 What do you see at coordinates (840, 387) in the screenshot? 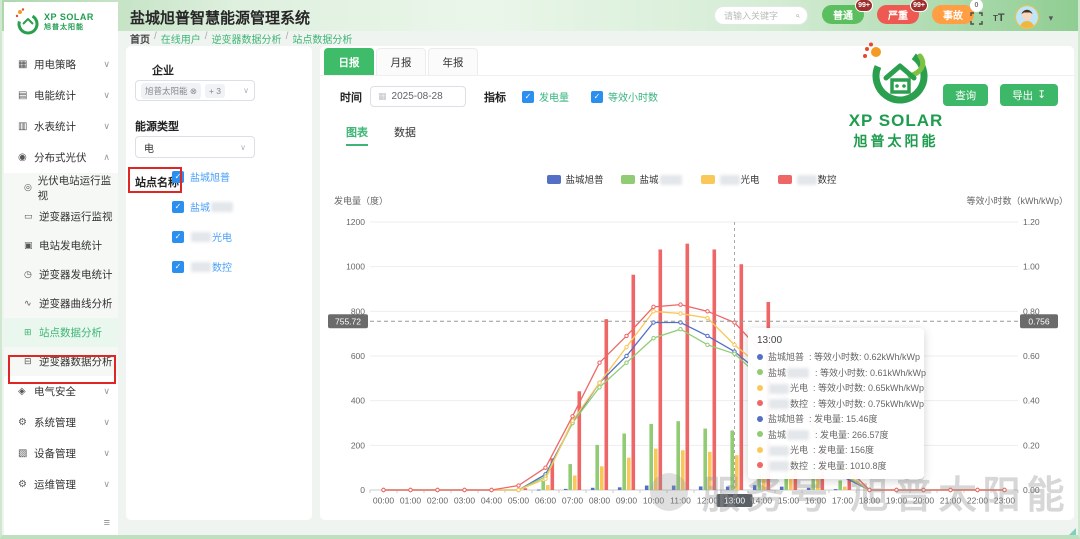
I see `tooltip-row: 光电: 等效小时数: 0.65kWh/kWp` at bounding box center [840, 387].